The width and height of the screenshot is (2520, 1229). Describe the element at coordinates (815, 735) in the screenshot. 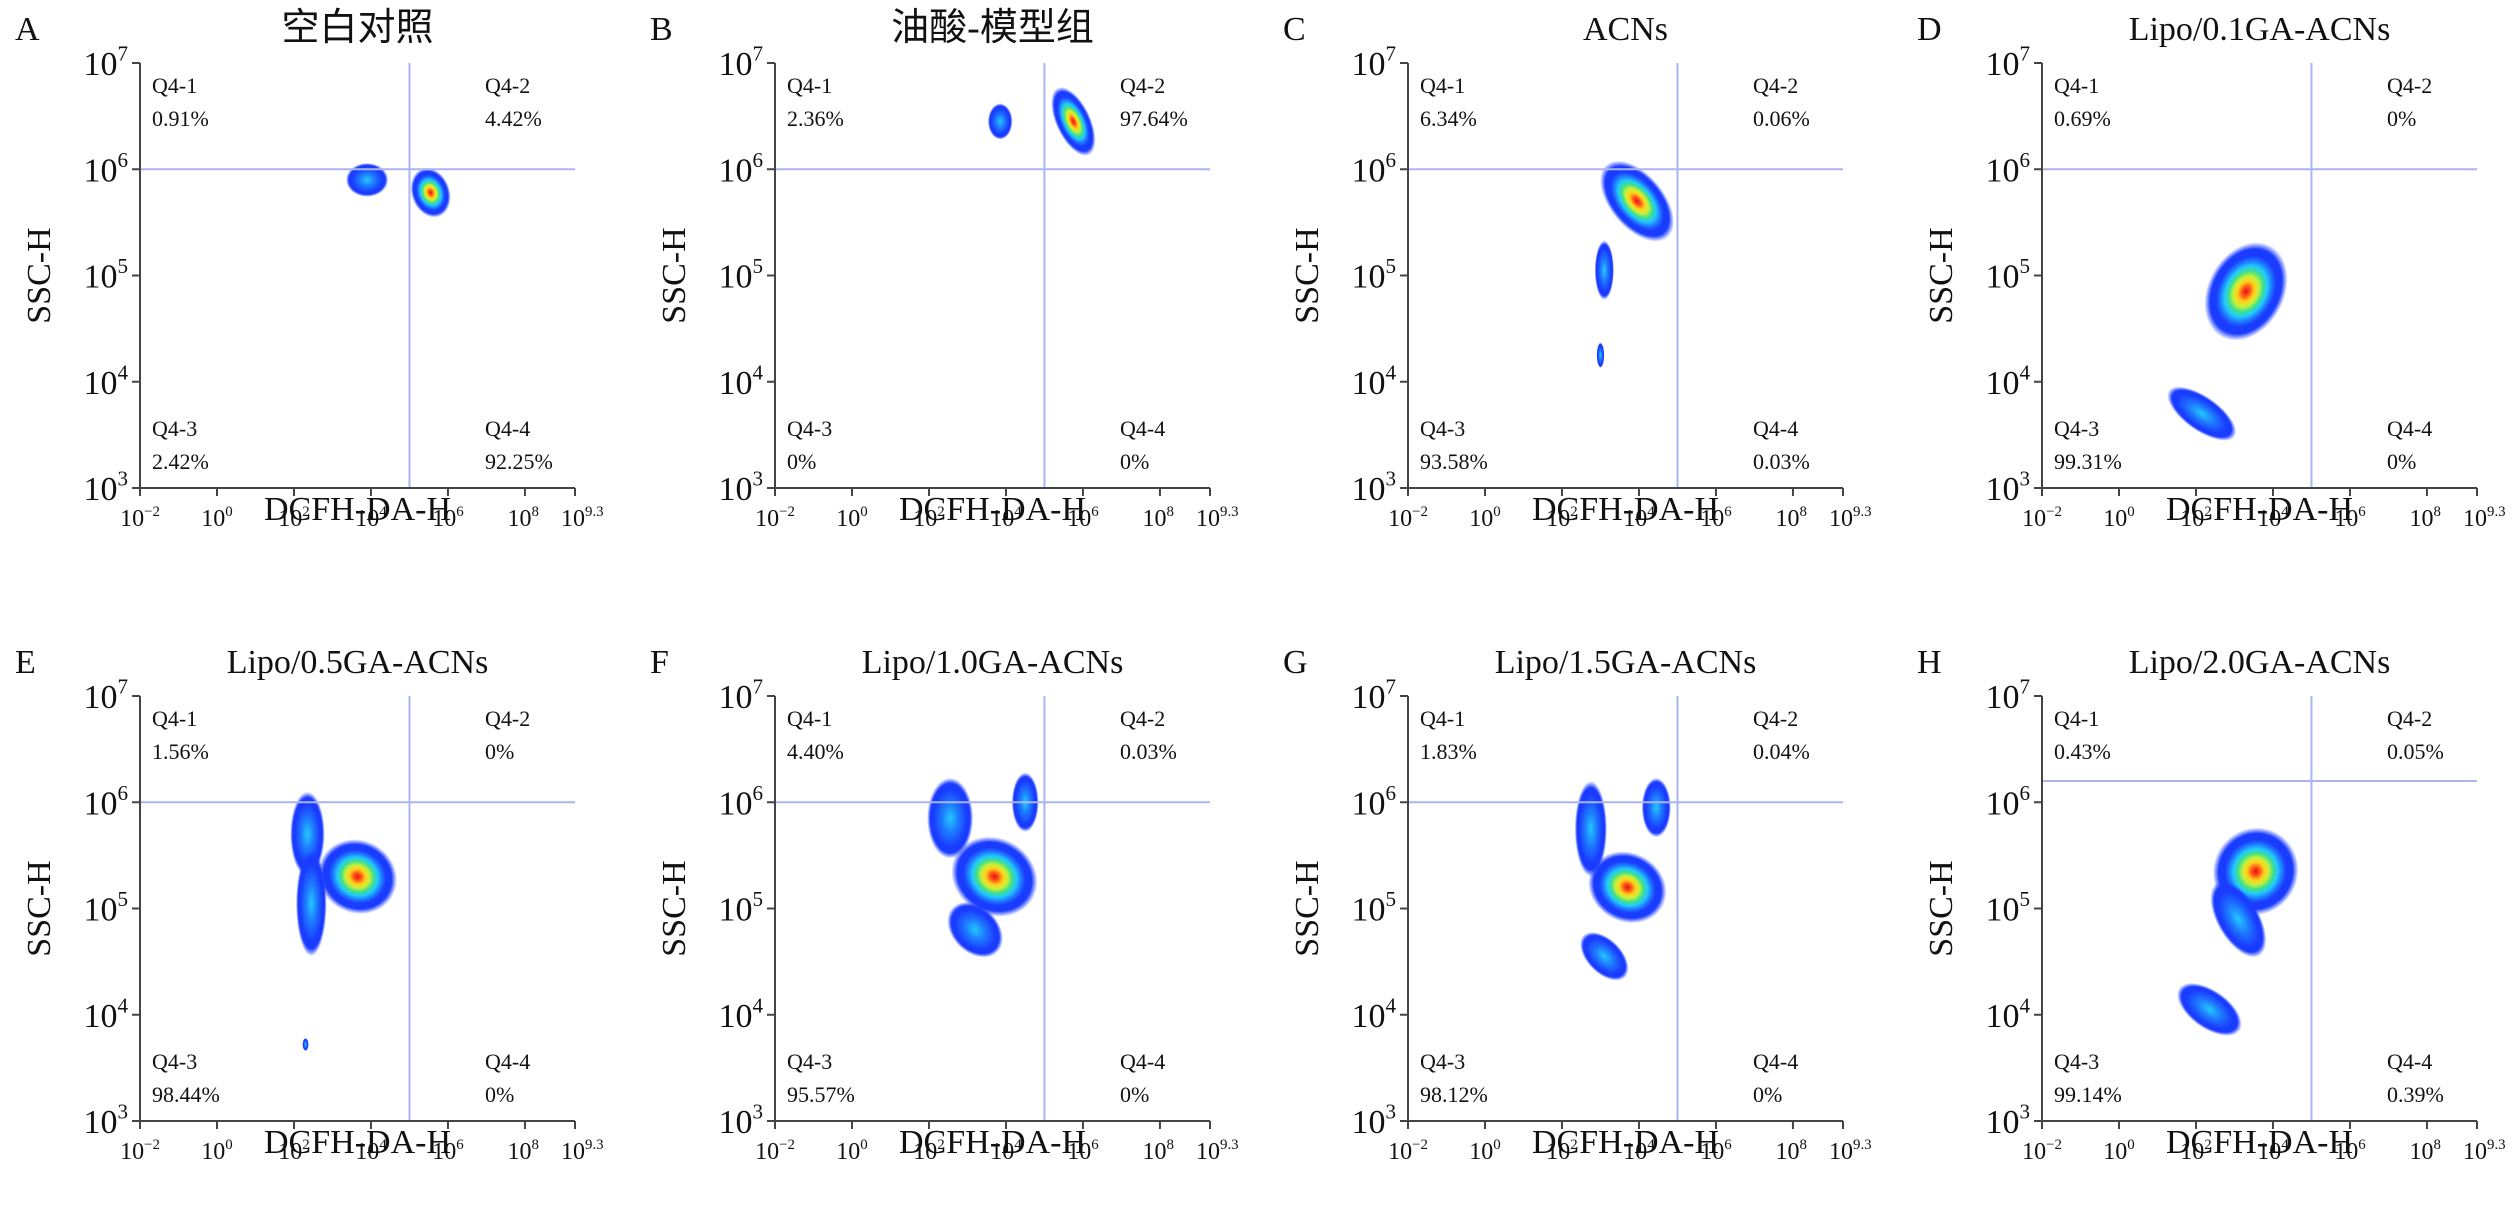

I see `quadrant-q4-1: Q4-1 4.40%` at that location.